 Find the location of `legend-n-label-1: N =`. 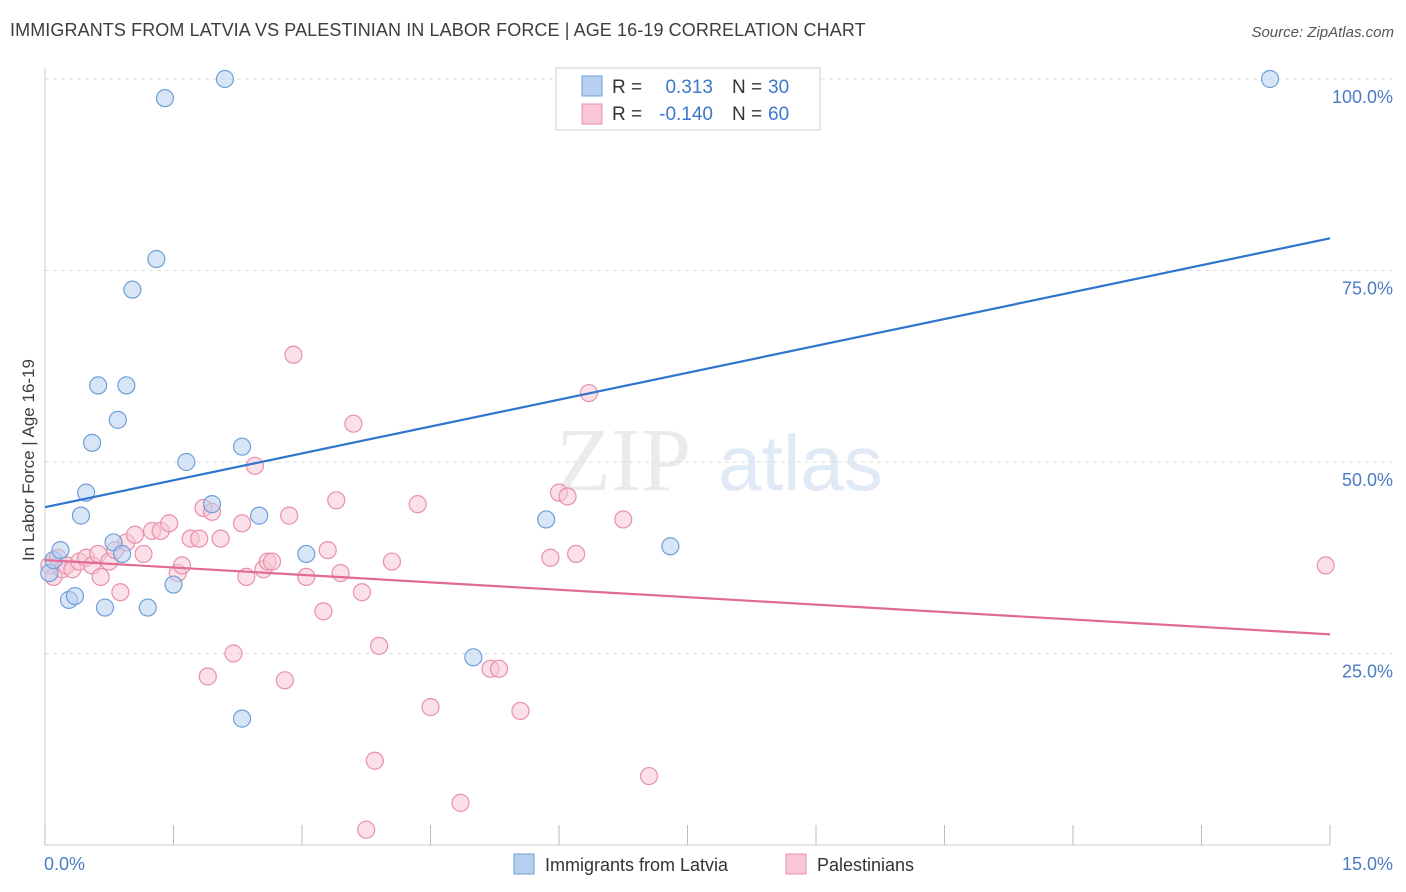

legend-n-label-1: N = is located at coordinates (747, 87).